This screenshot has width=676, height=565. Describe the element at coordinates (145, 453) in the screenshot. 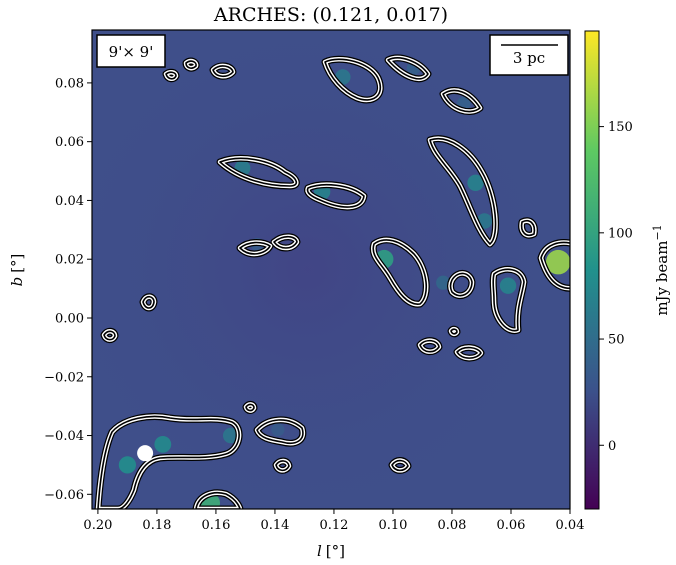

I see `position-marker` at that location.